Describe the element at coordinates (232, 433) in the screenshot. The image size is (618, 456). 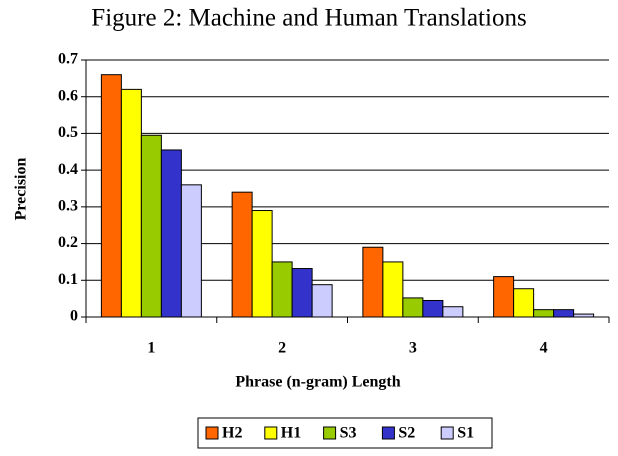
I see `legend-label: H2` at that location.